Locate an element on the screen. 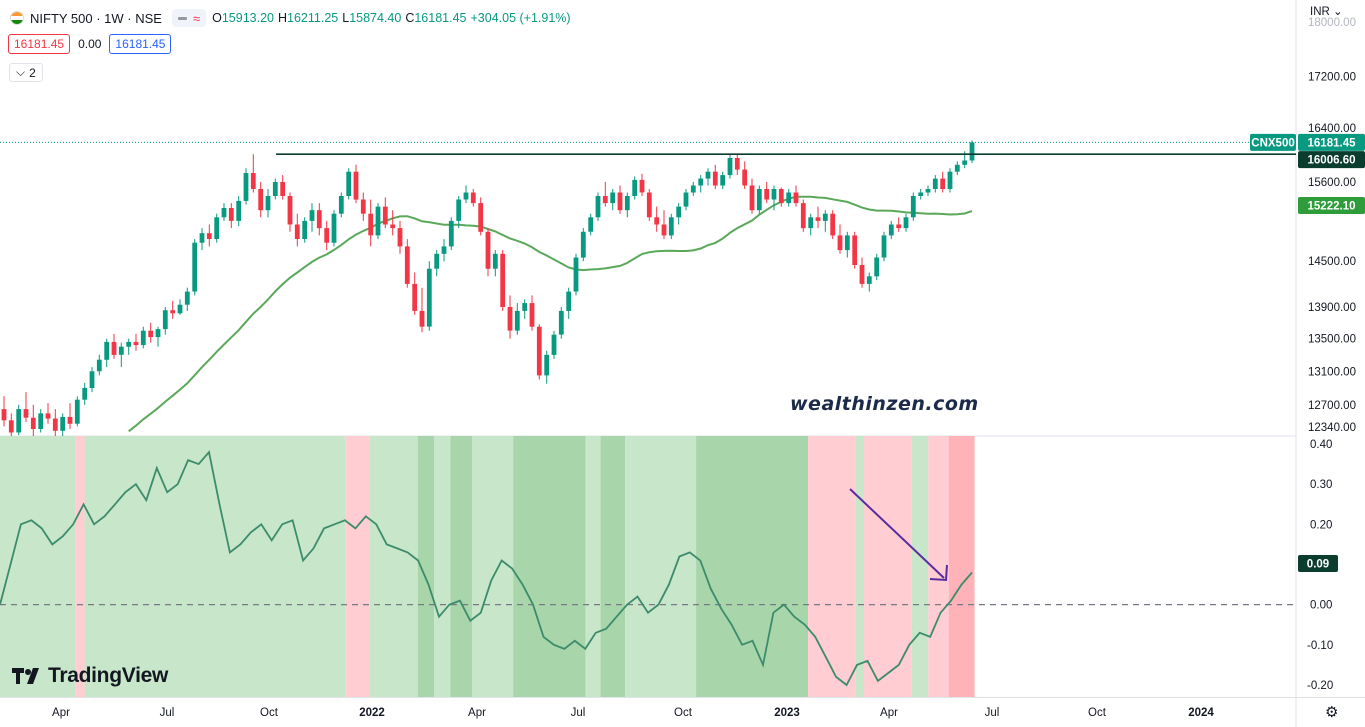 This screenshot has width=1365, height=727. trade-price-boxes: 16181.45 0.00 16181.45 is located at coordinates (90, 44).